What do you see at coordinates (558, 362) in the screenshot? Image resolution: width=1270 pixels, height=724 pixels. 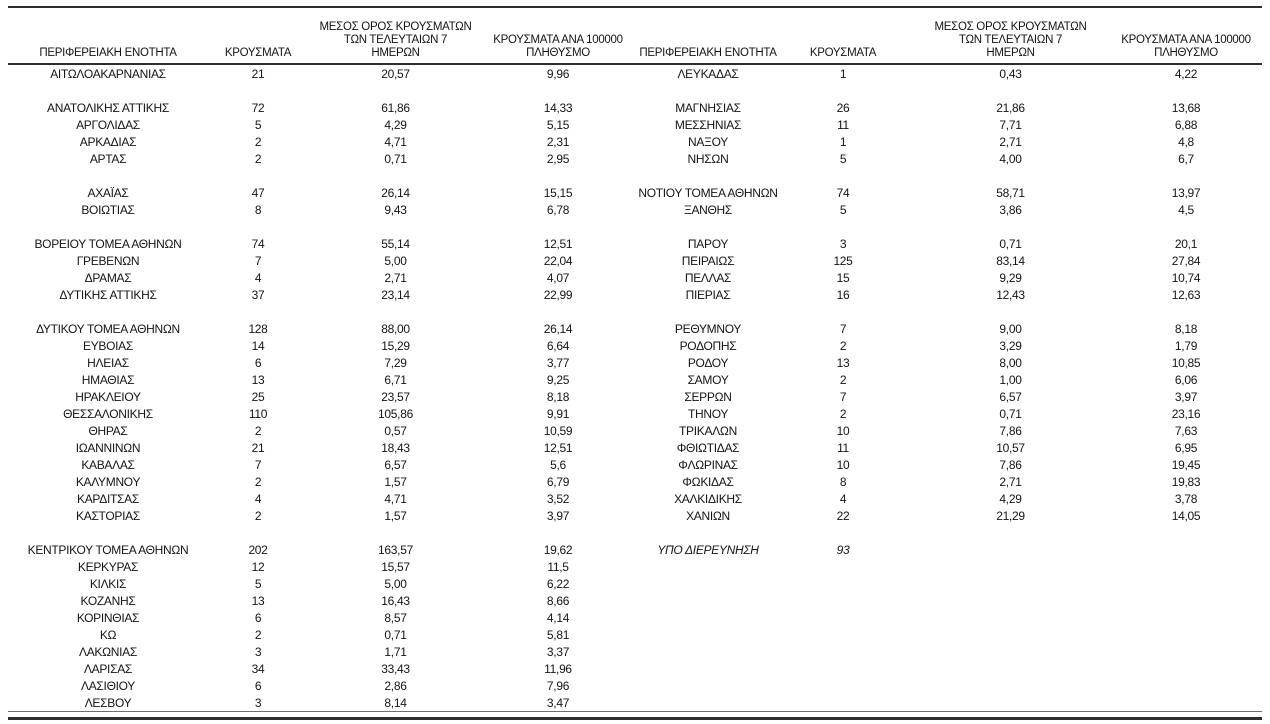 I see `per100k-cell: 3,77` at bounding box center [558, 362].